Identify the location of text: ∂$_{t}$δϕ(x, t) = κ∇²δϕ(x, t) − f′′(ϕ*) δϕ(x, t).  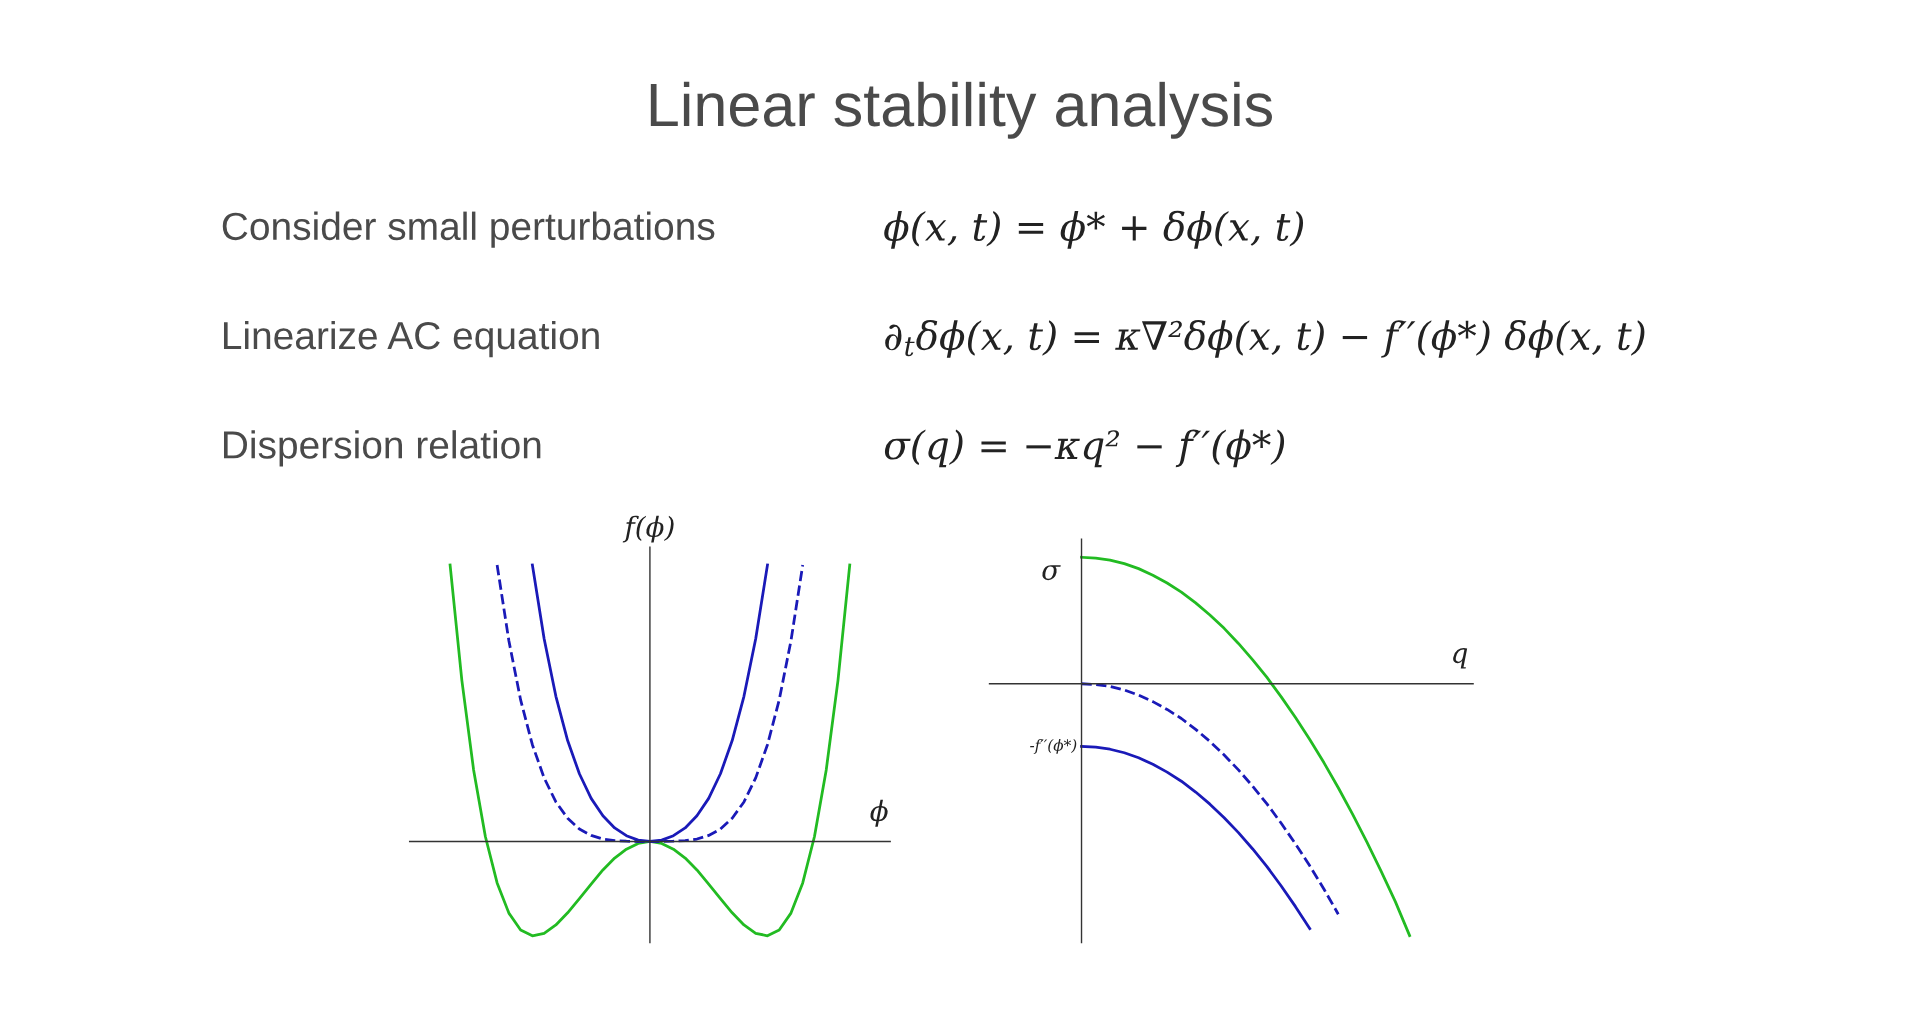
(1265, 338).